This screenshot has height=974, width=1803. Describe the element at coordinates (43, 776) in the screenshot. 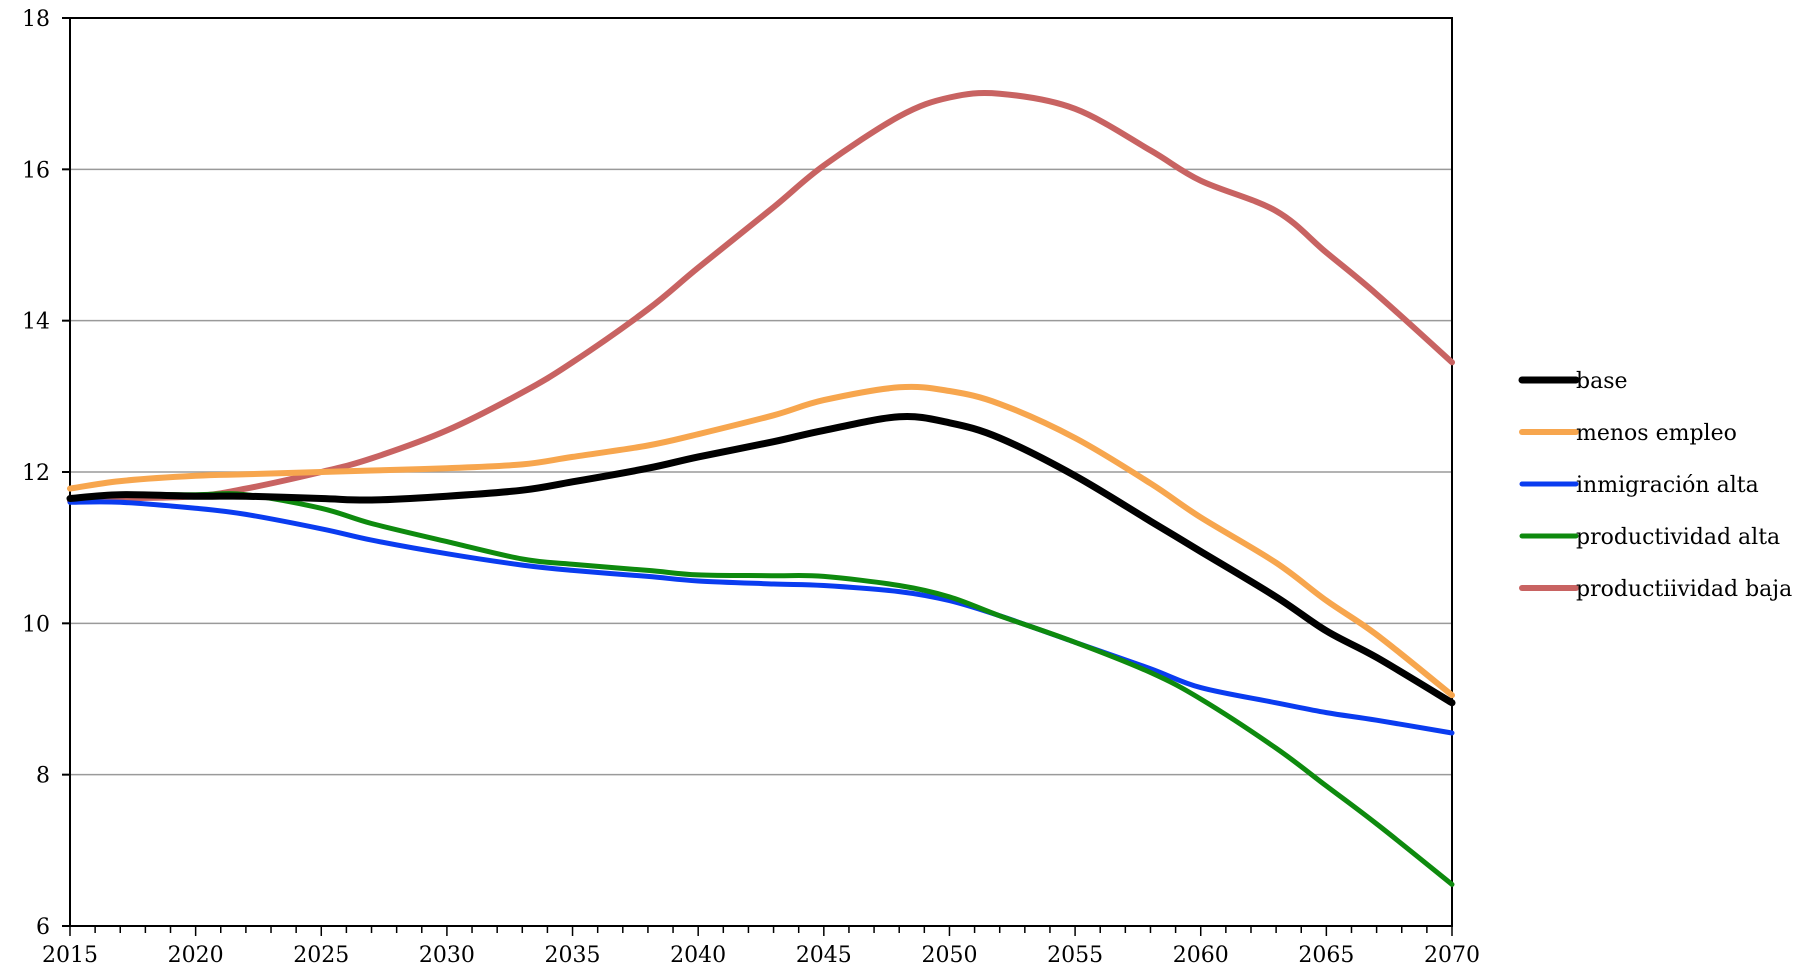

I see `y-tick-label: 8` at that location.